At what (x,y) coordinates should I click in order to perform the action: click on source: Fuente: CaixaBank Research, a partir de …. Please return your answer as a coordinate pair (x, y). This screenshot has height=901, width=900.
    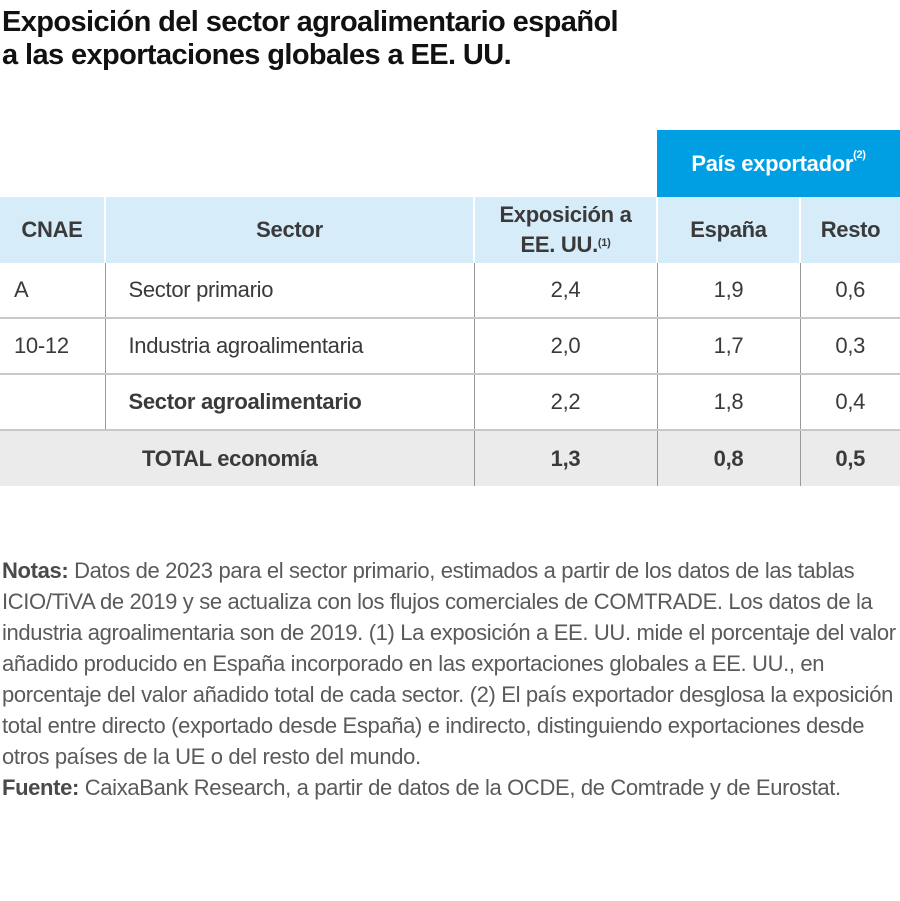
    Looking at the image, I should click on (450, 787).